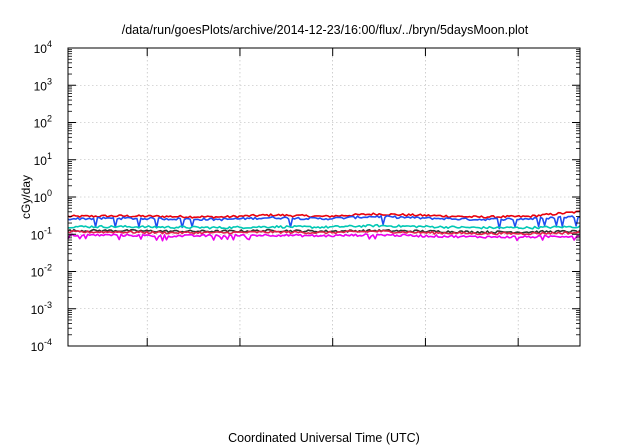 The image size is (640, 448). Describe the element at coordinates (43, 84) in the screenshot. I see `y-tick-label: 10³` at that location.